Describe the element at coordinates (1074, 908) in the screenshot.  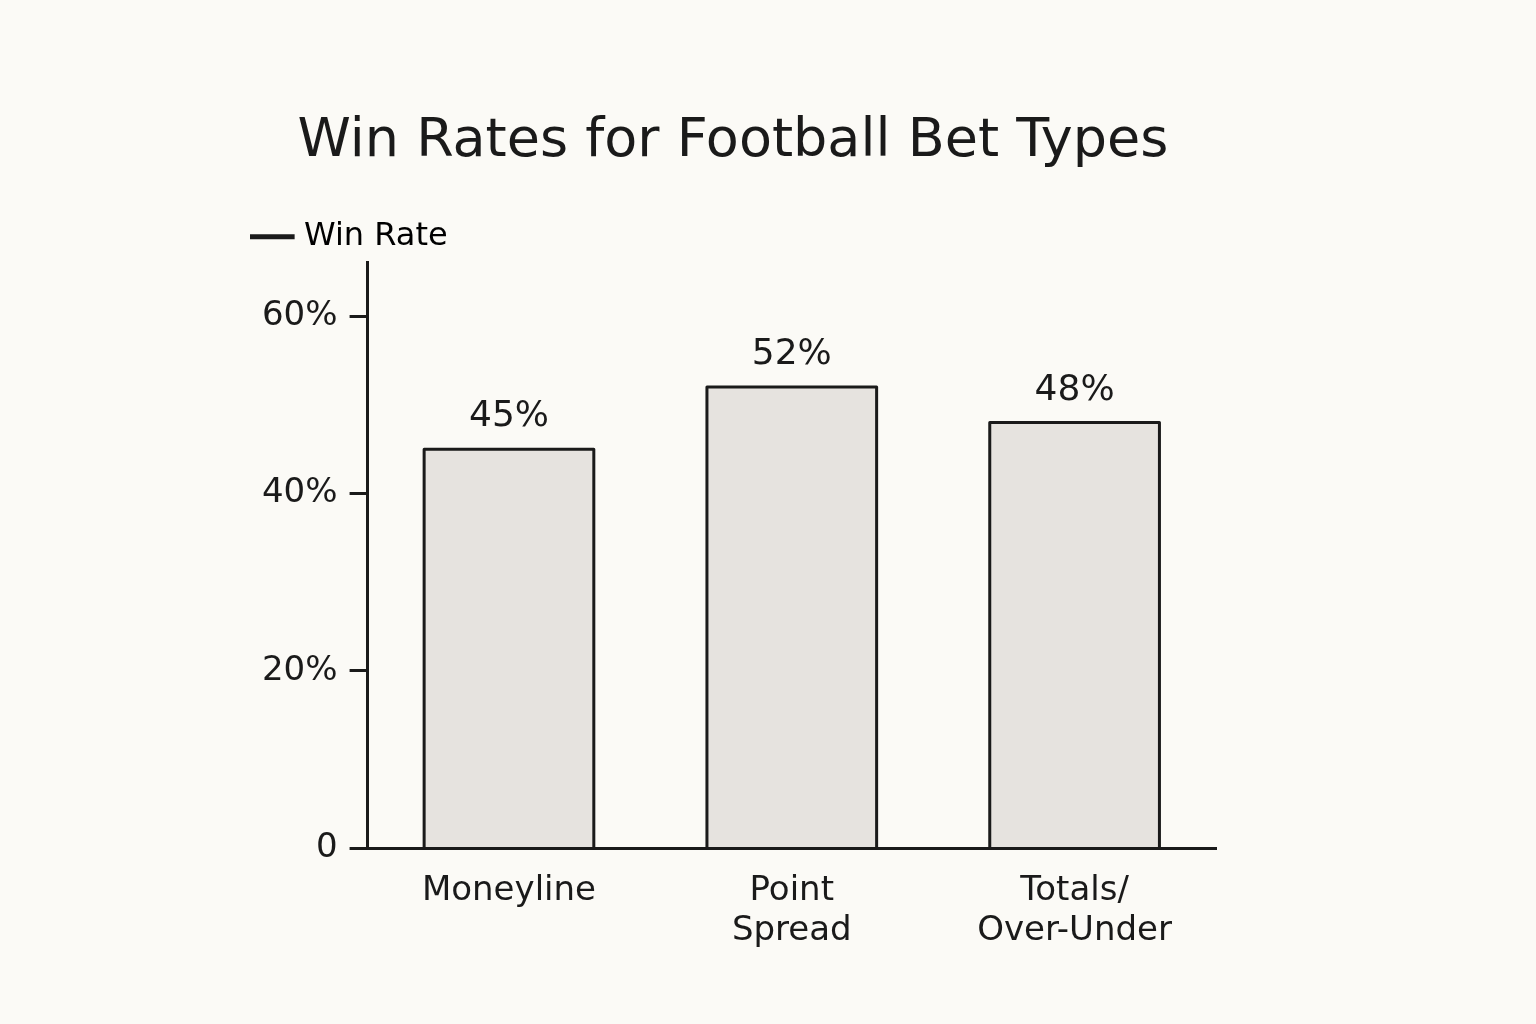
I see `x-tick-label: Totals/ Over-Under` at that location.